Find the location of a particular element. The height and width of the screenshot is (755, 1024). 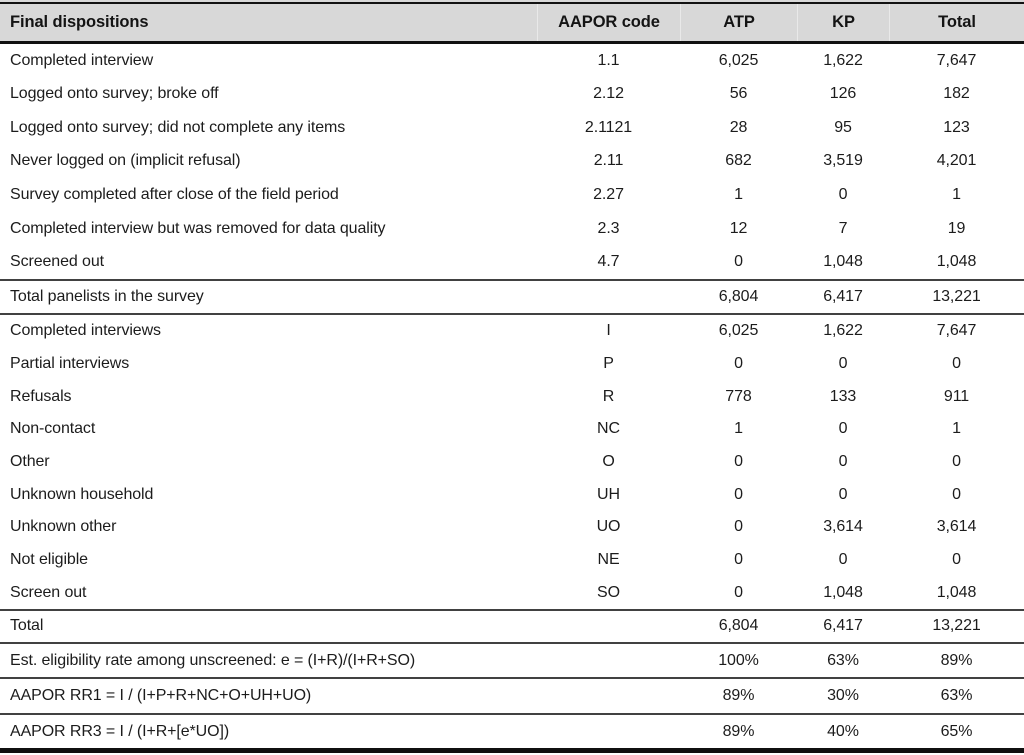

cell-total: 1,048 is located at coordinates (956, 592).